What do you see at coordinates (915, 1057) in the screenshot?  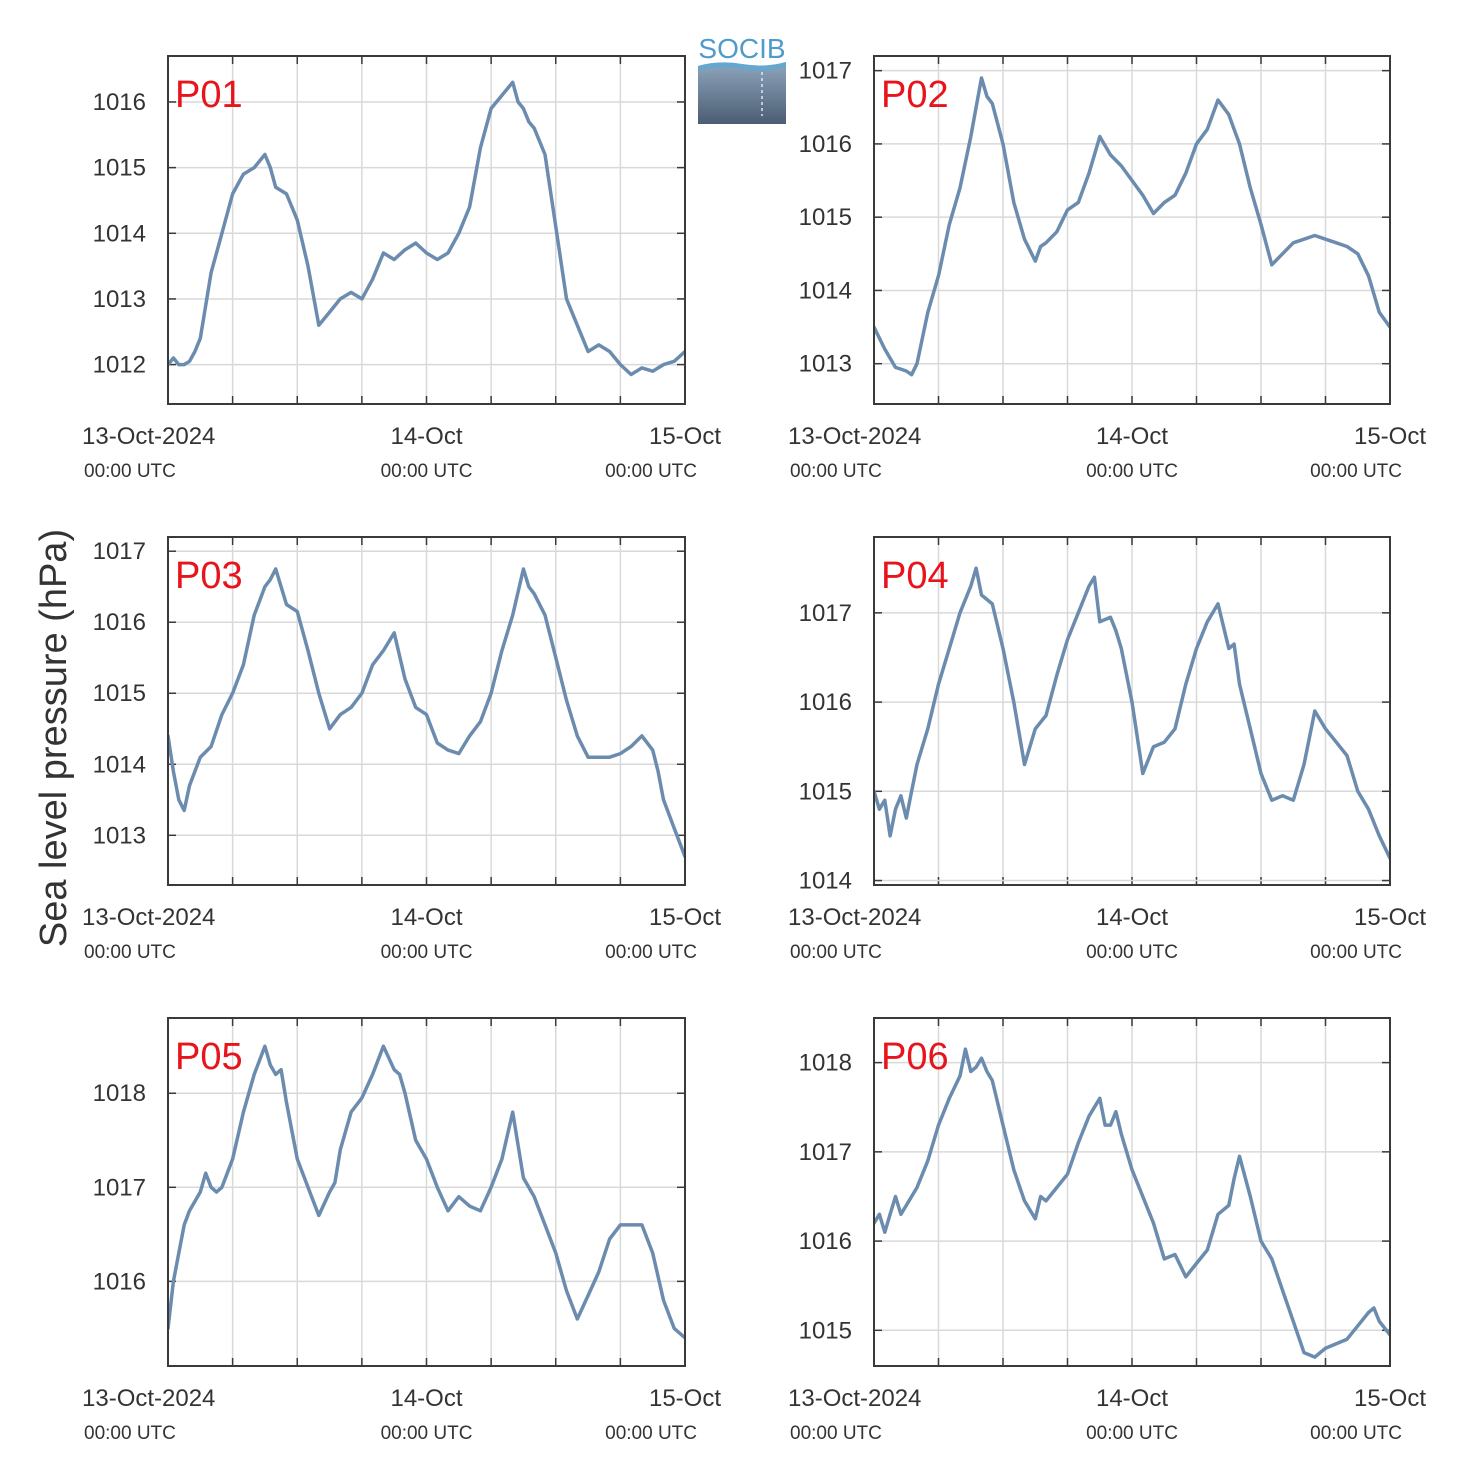 I see `panel-label: P06` at bounding box center [915, 1057].